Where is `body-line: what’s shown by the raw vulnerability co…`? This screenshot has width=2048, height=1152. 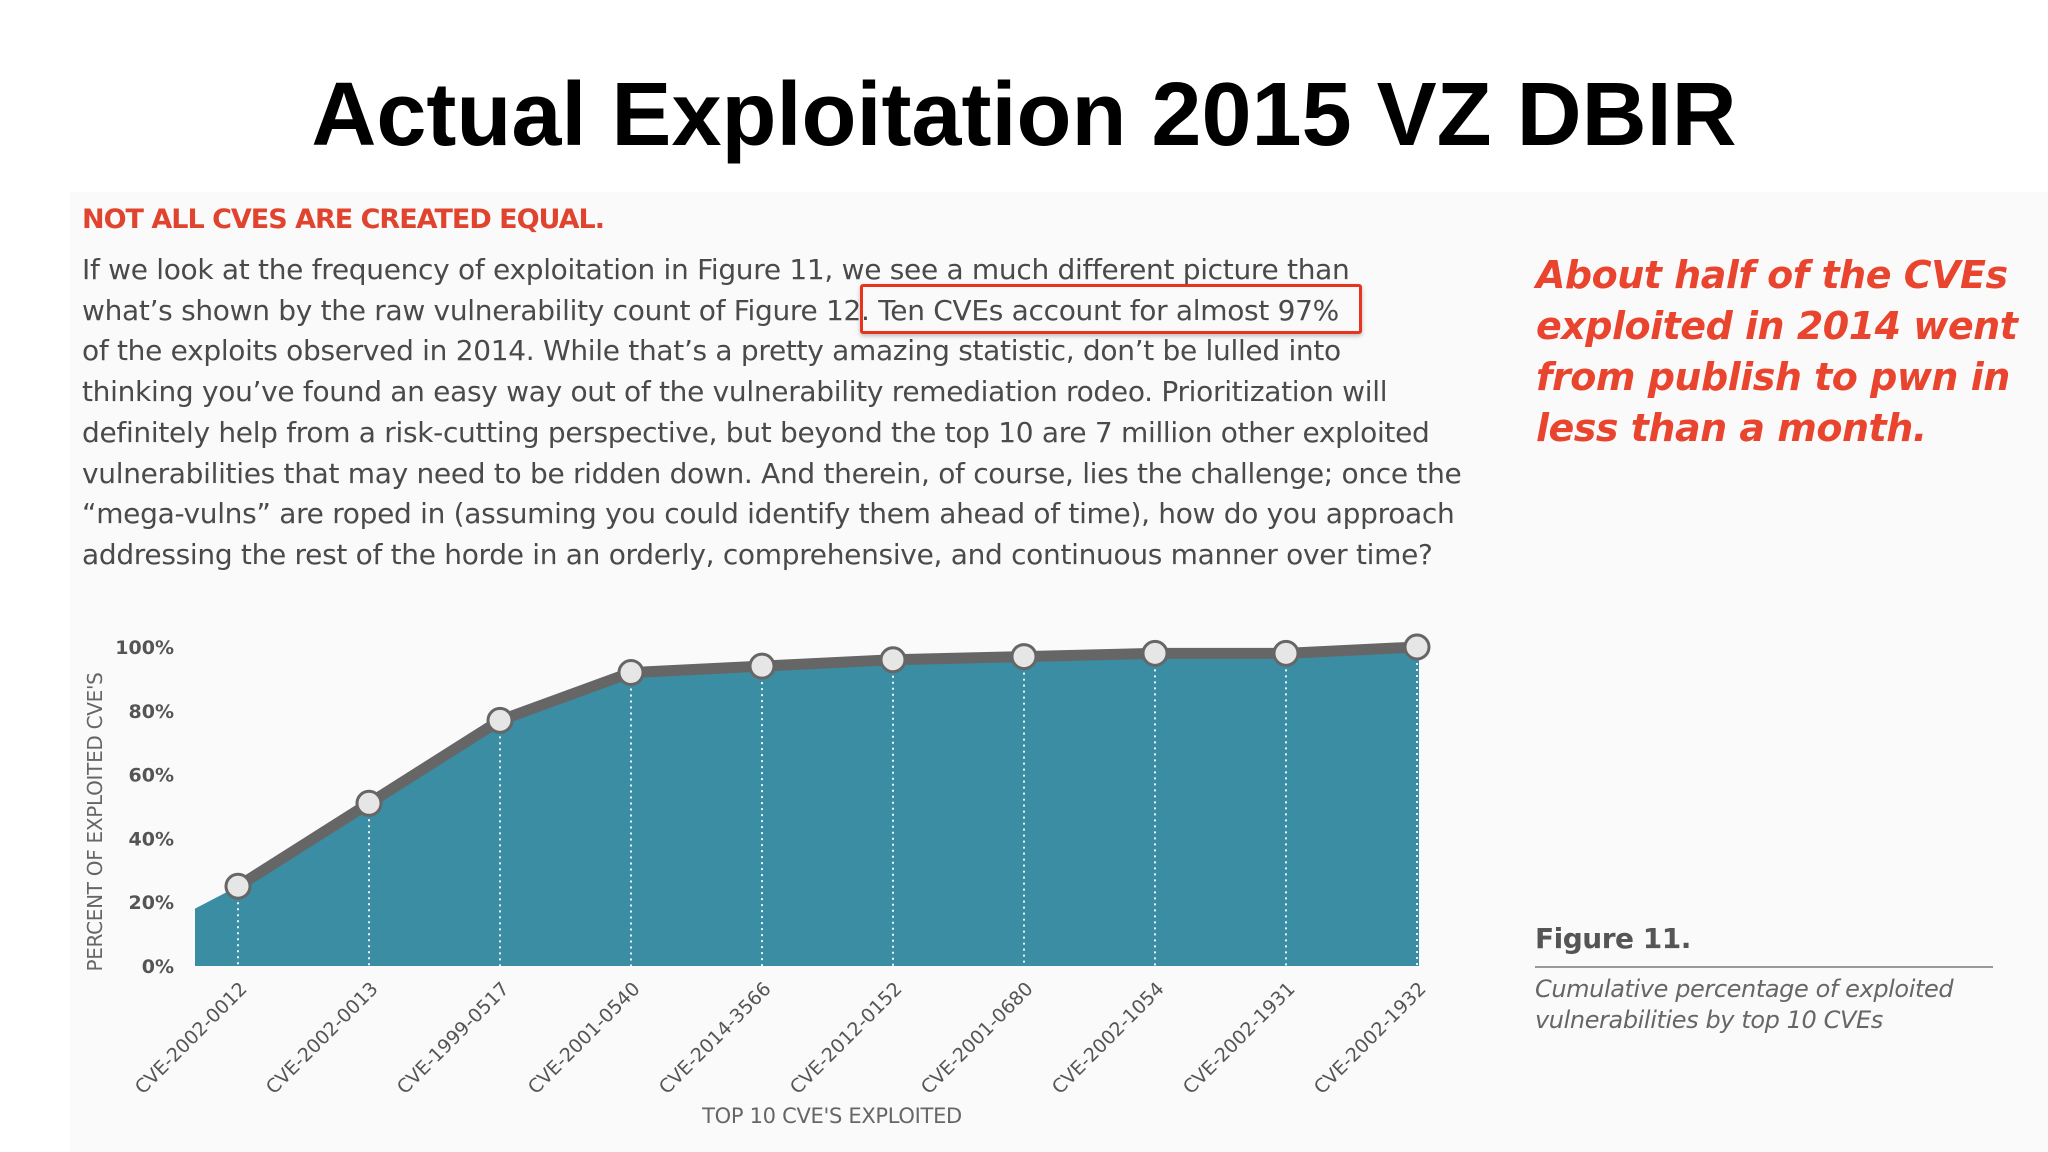
body-line: what’s shown by the raw vulnerability co… is located at coordinates (710, 310).